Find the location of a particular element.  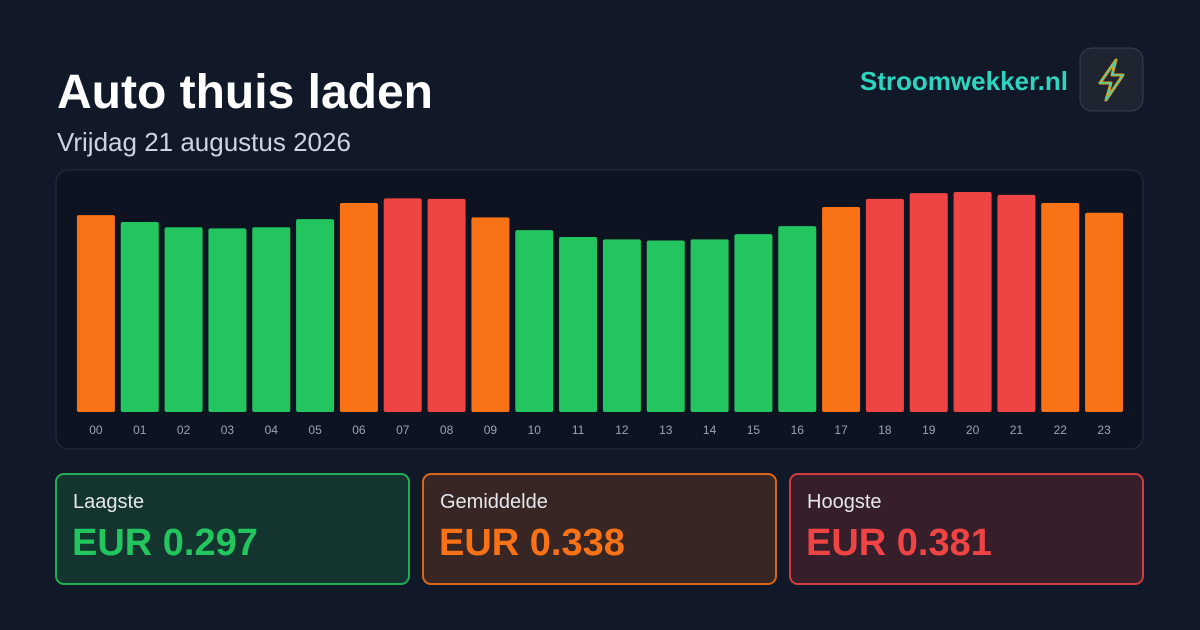

x-tick-label: 00 is located at coordinates (96, 430).